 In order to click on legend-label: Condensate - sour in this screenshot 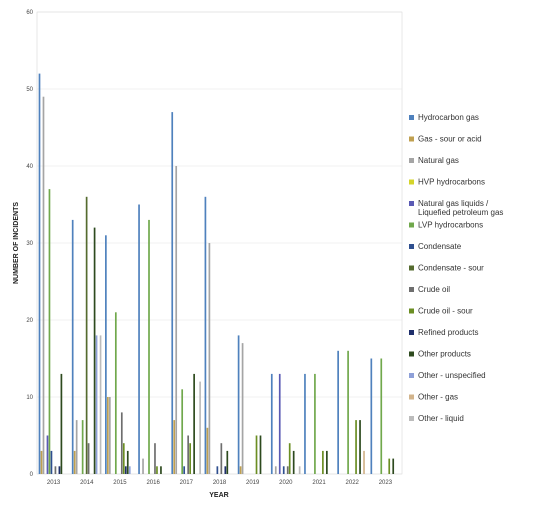, I will do `click(451, 268)`.